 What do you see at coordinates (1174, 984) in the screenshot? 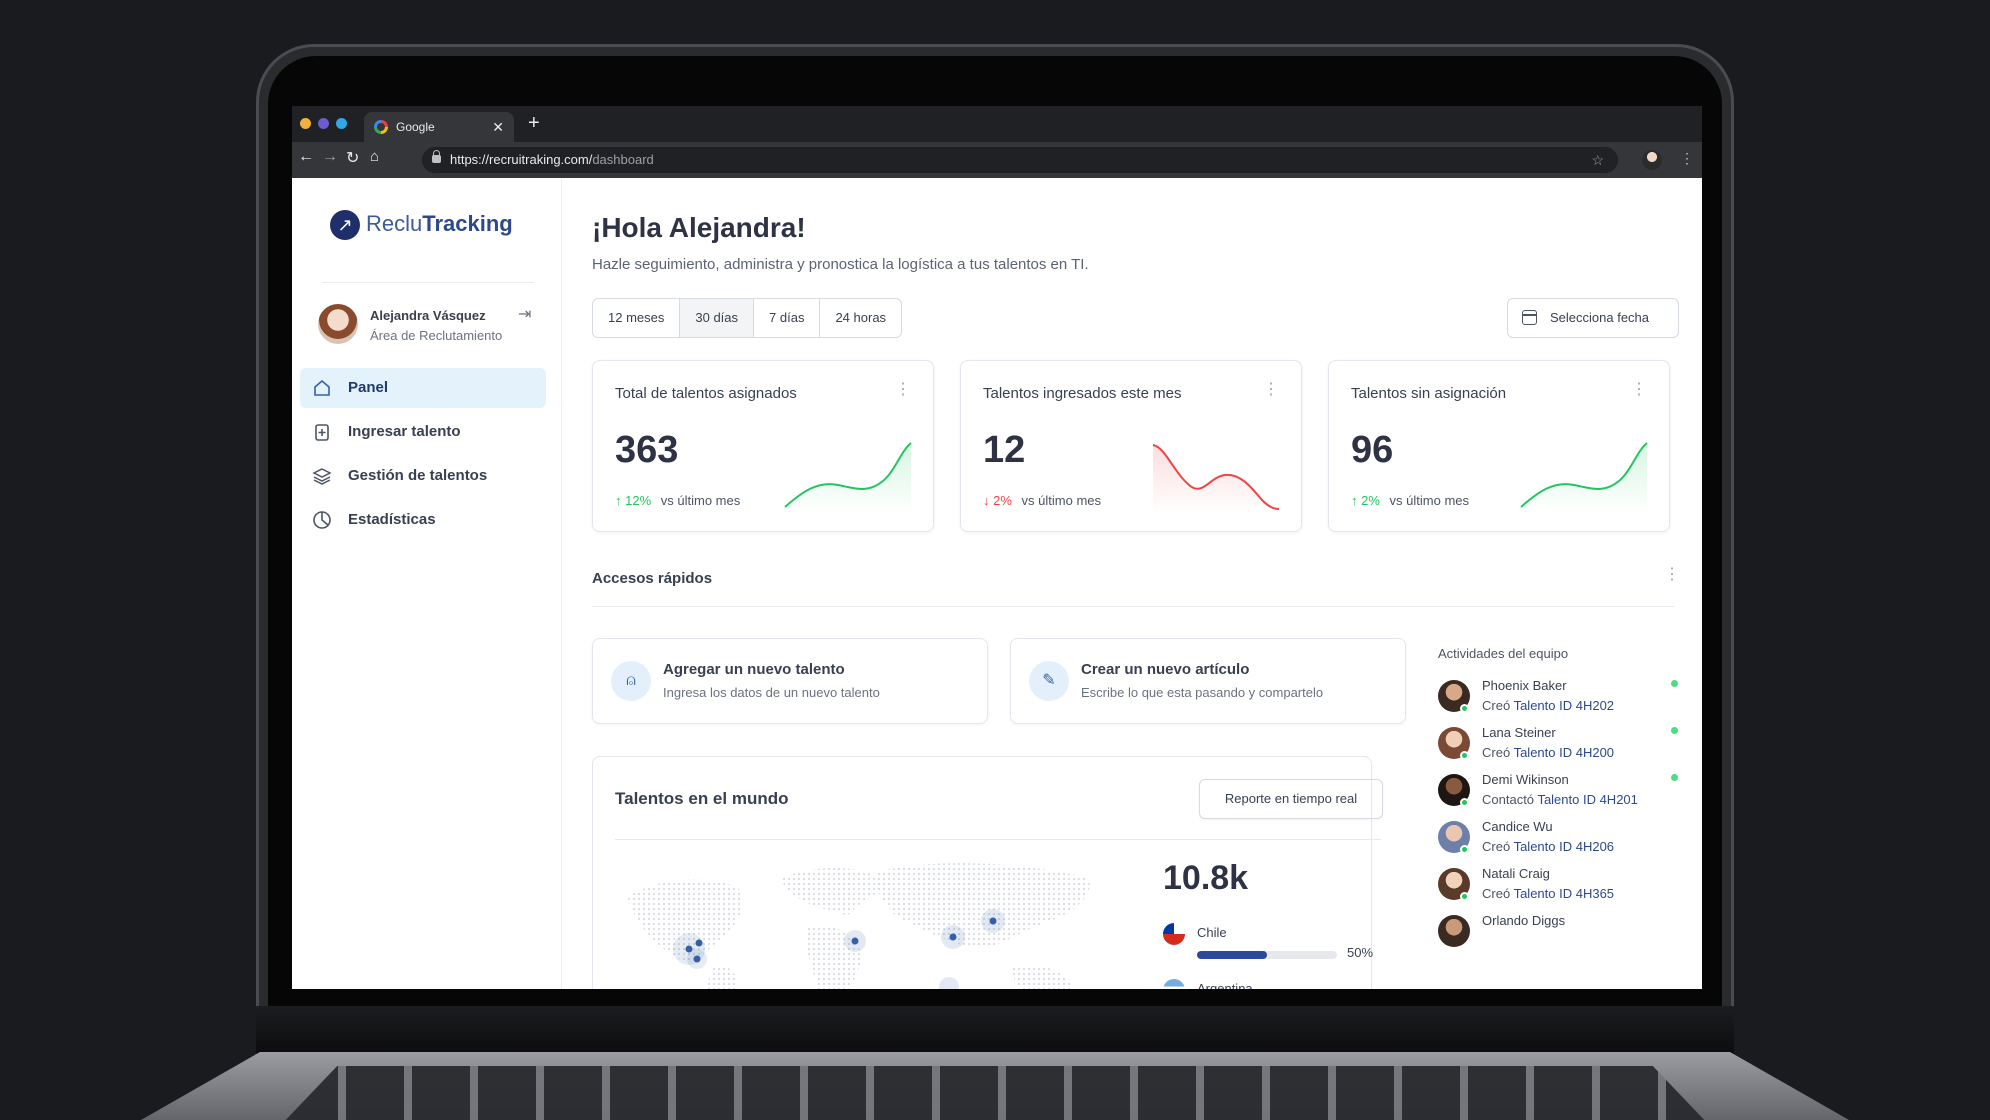
I see `argentina-flag-icon` at bounding box center [1174, 984].